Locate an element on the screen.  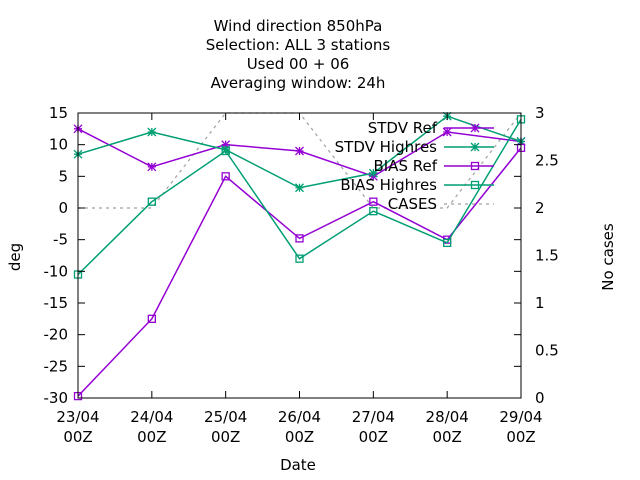
y-tick-label: -5 is located at coordinates (60, 240).